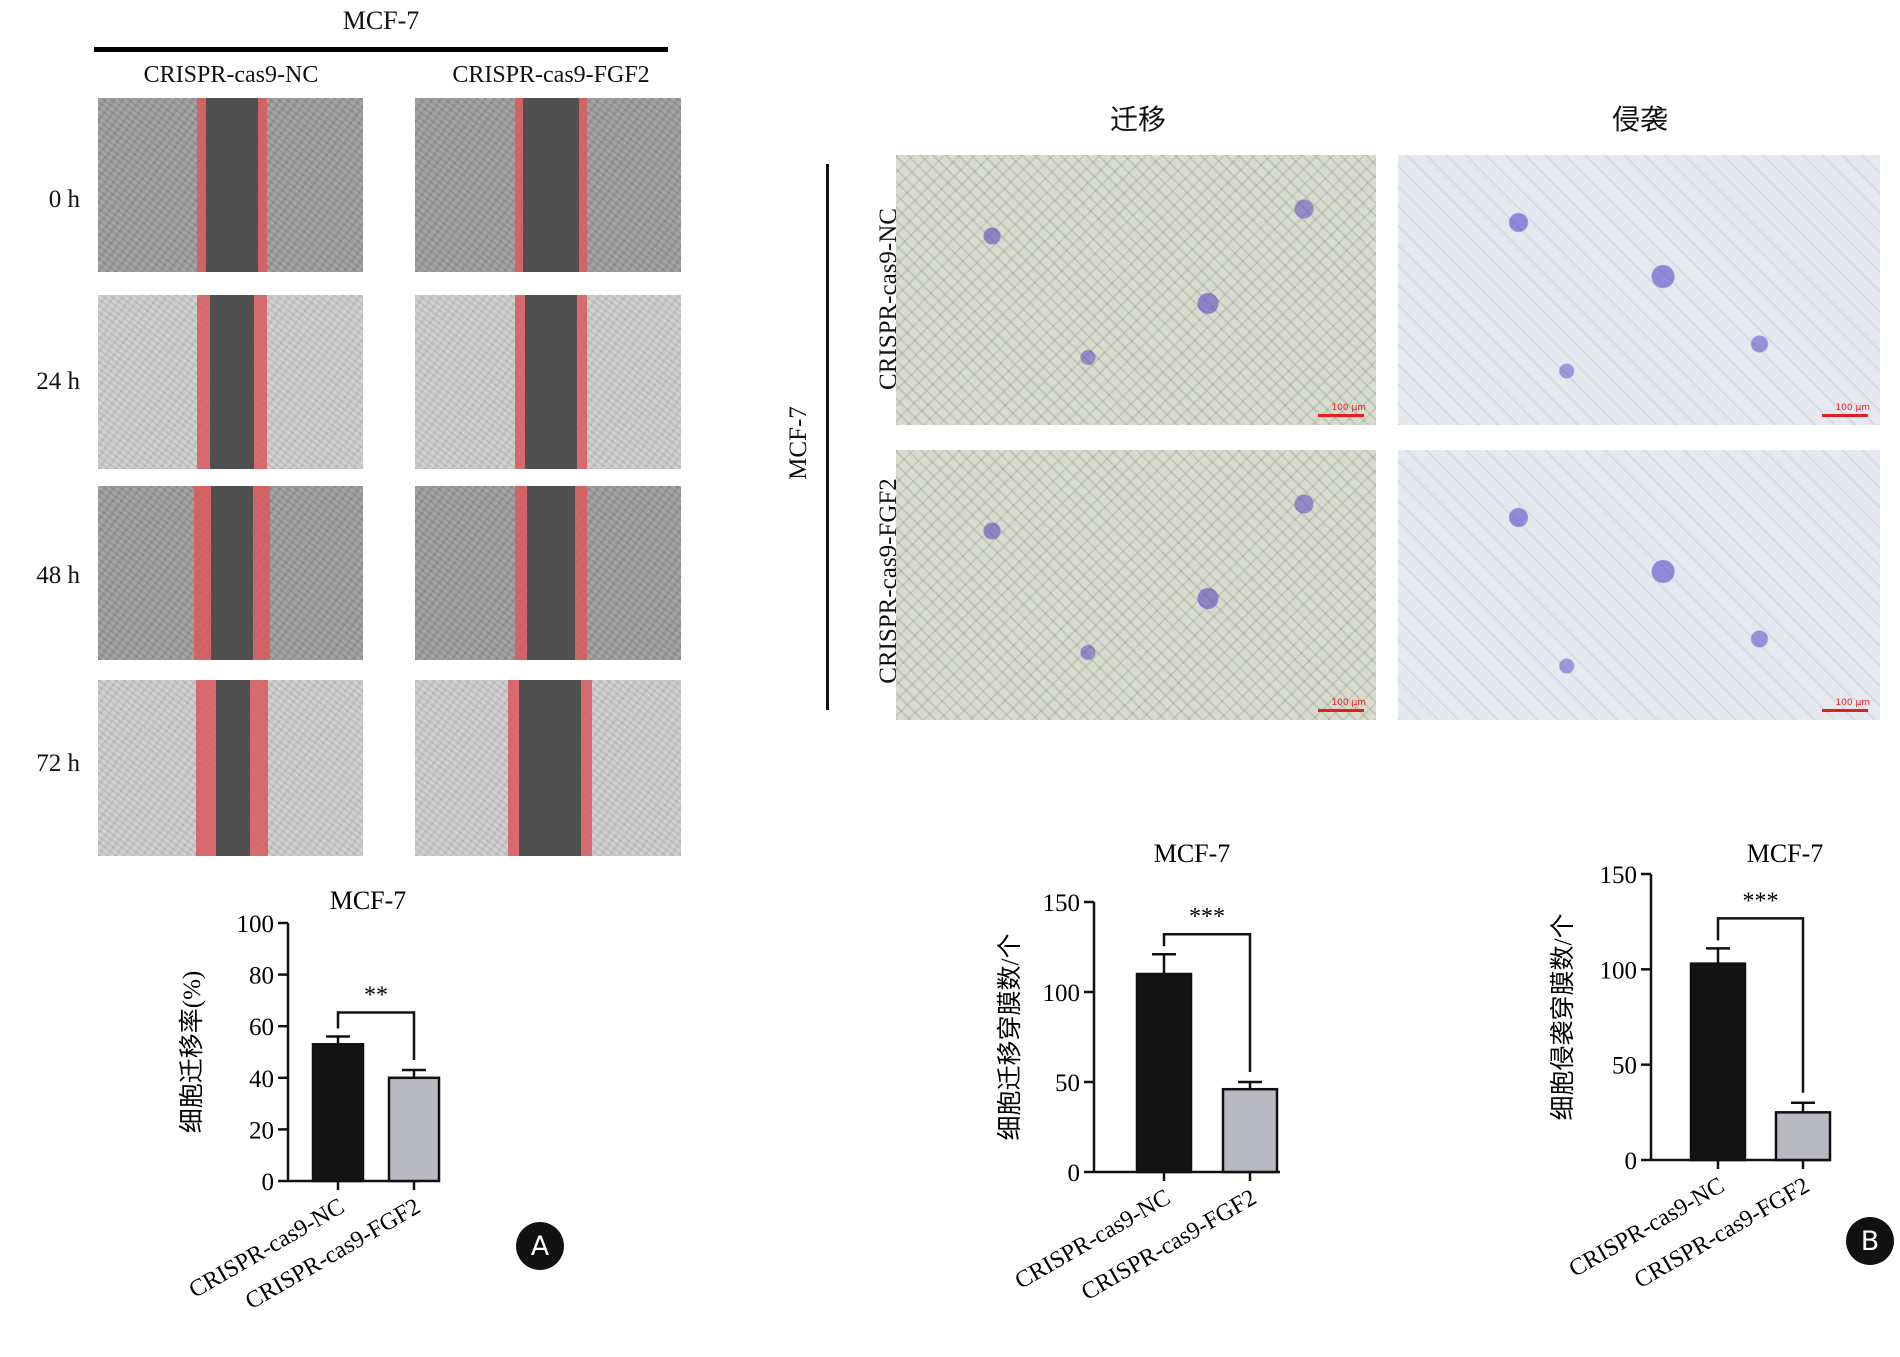  What do you see at coordinates (1563, 1017) in the screenshot?
I see `y-axis-label: 细胞侵袭穿膜数/个` at bounding box center [1563, 1017].